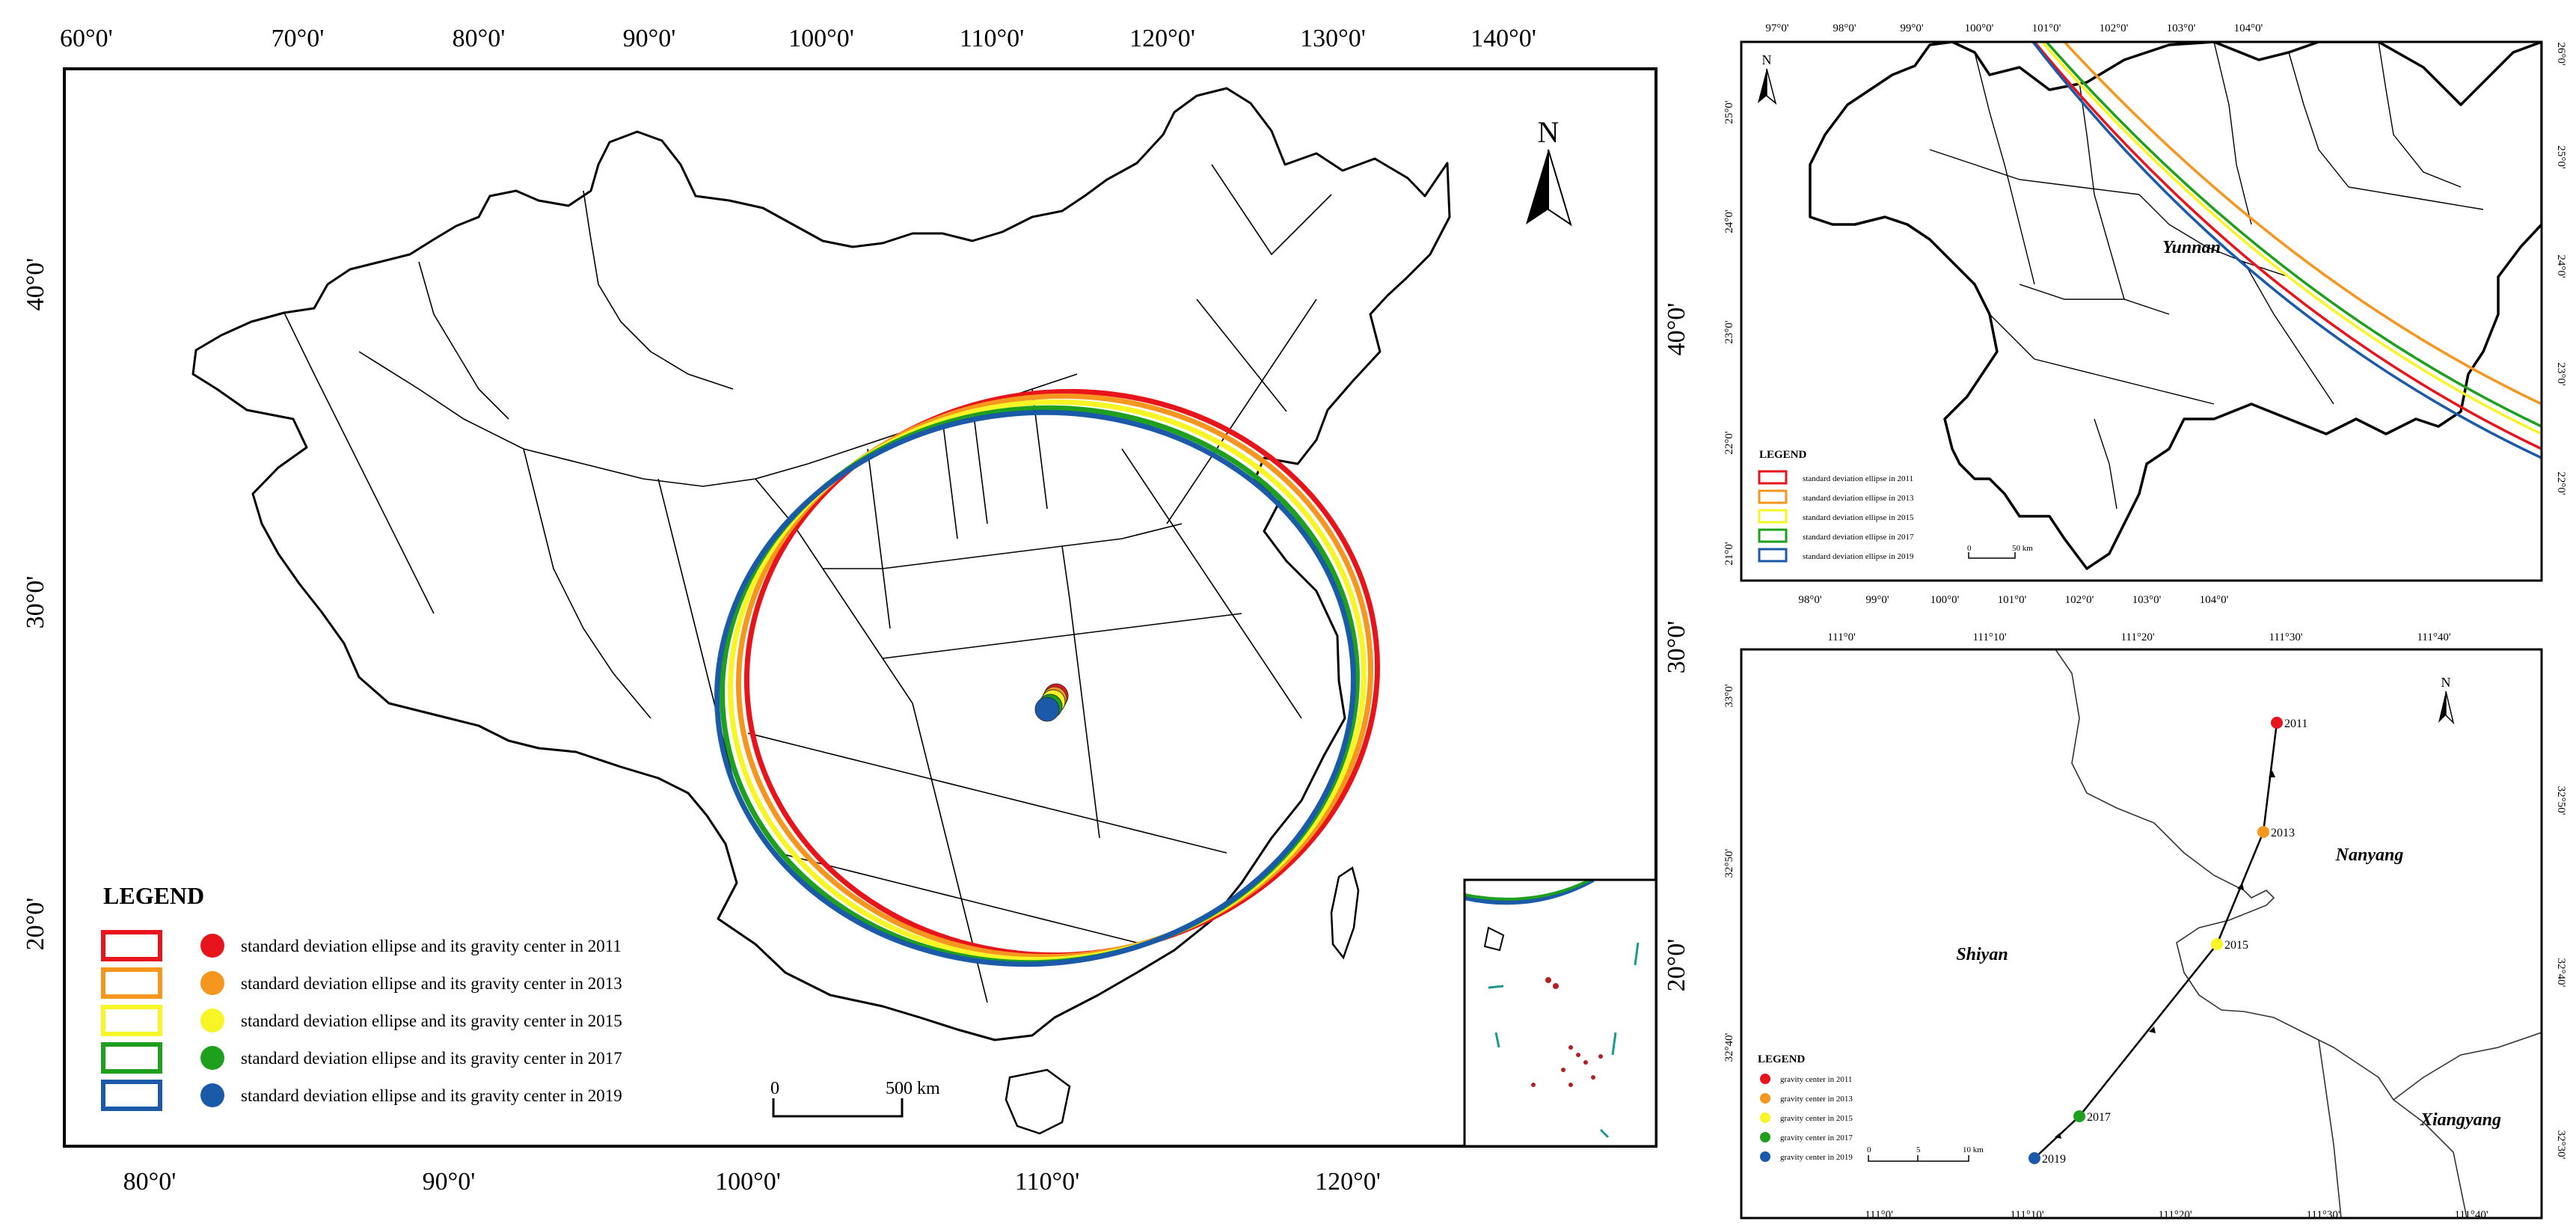  I want to click on main-bottom-tick: 120°0', so click(1348, 1182).